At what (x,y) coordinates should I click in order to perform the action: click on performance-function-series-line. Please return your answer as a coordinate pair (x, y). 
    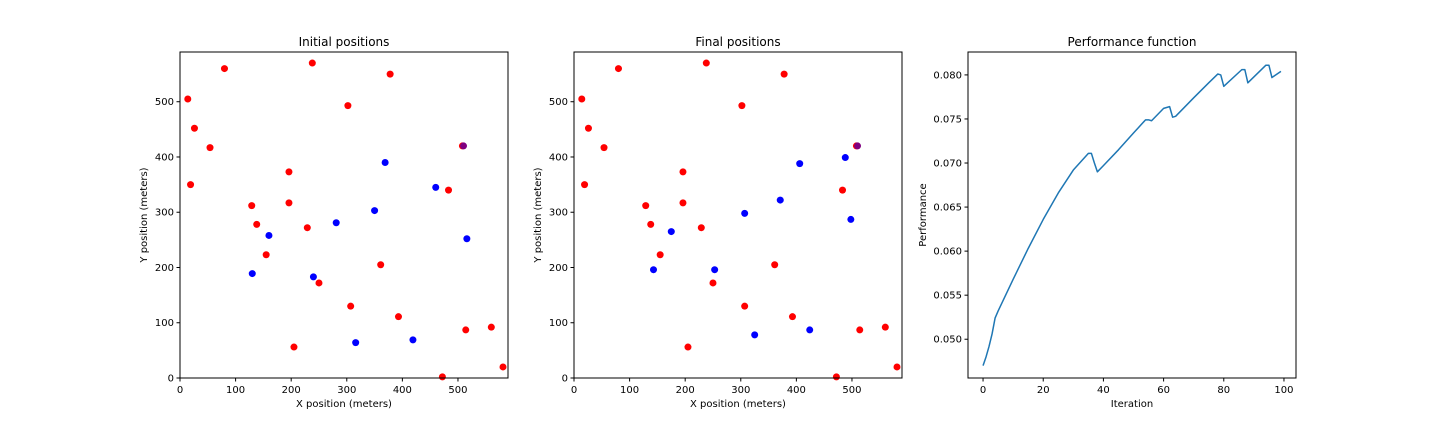
    Looking at the image, I should click on (1132, 215).